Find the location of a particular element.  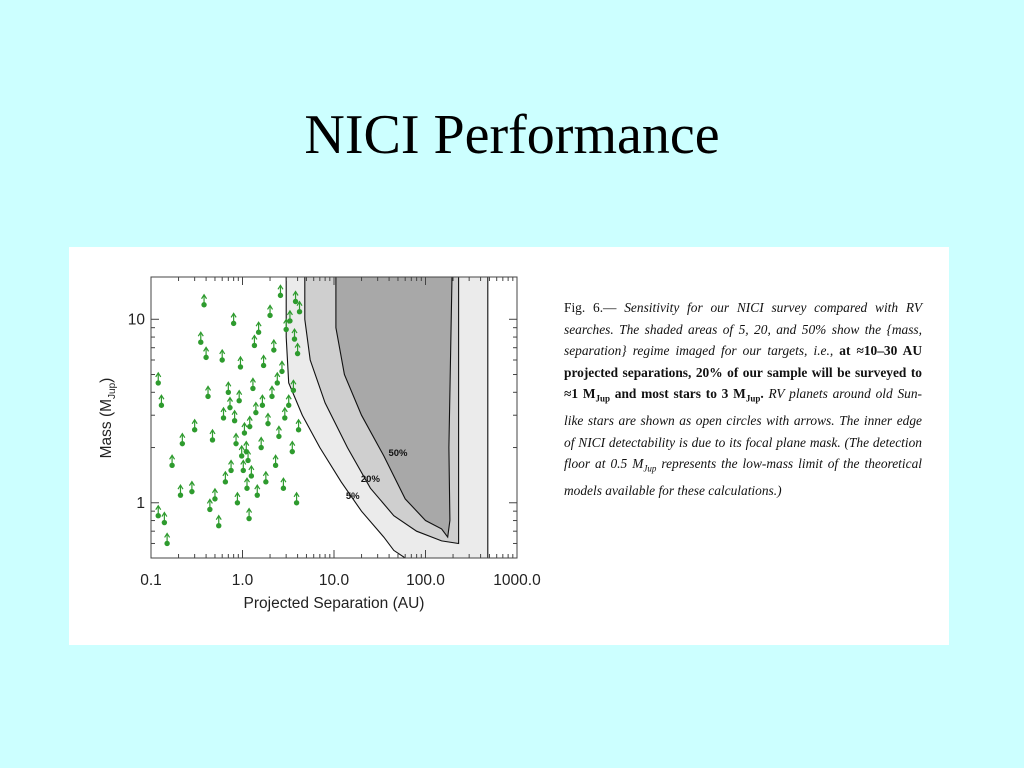

caption-text-4: . is located at coordinates (764, 393).